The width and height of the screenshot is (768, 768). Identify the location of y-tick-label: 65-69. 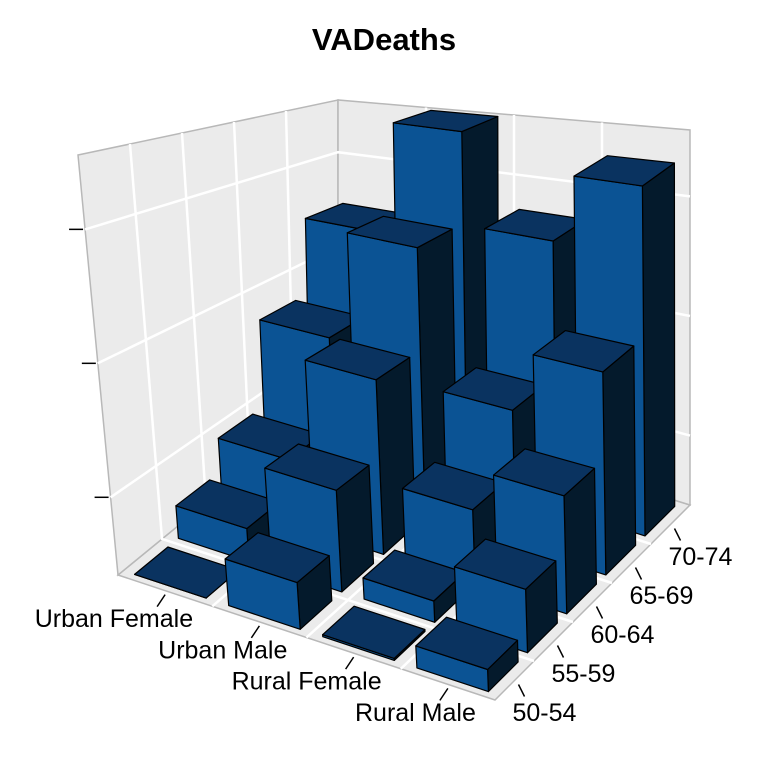
(662, 596).